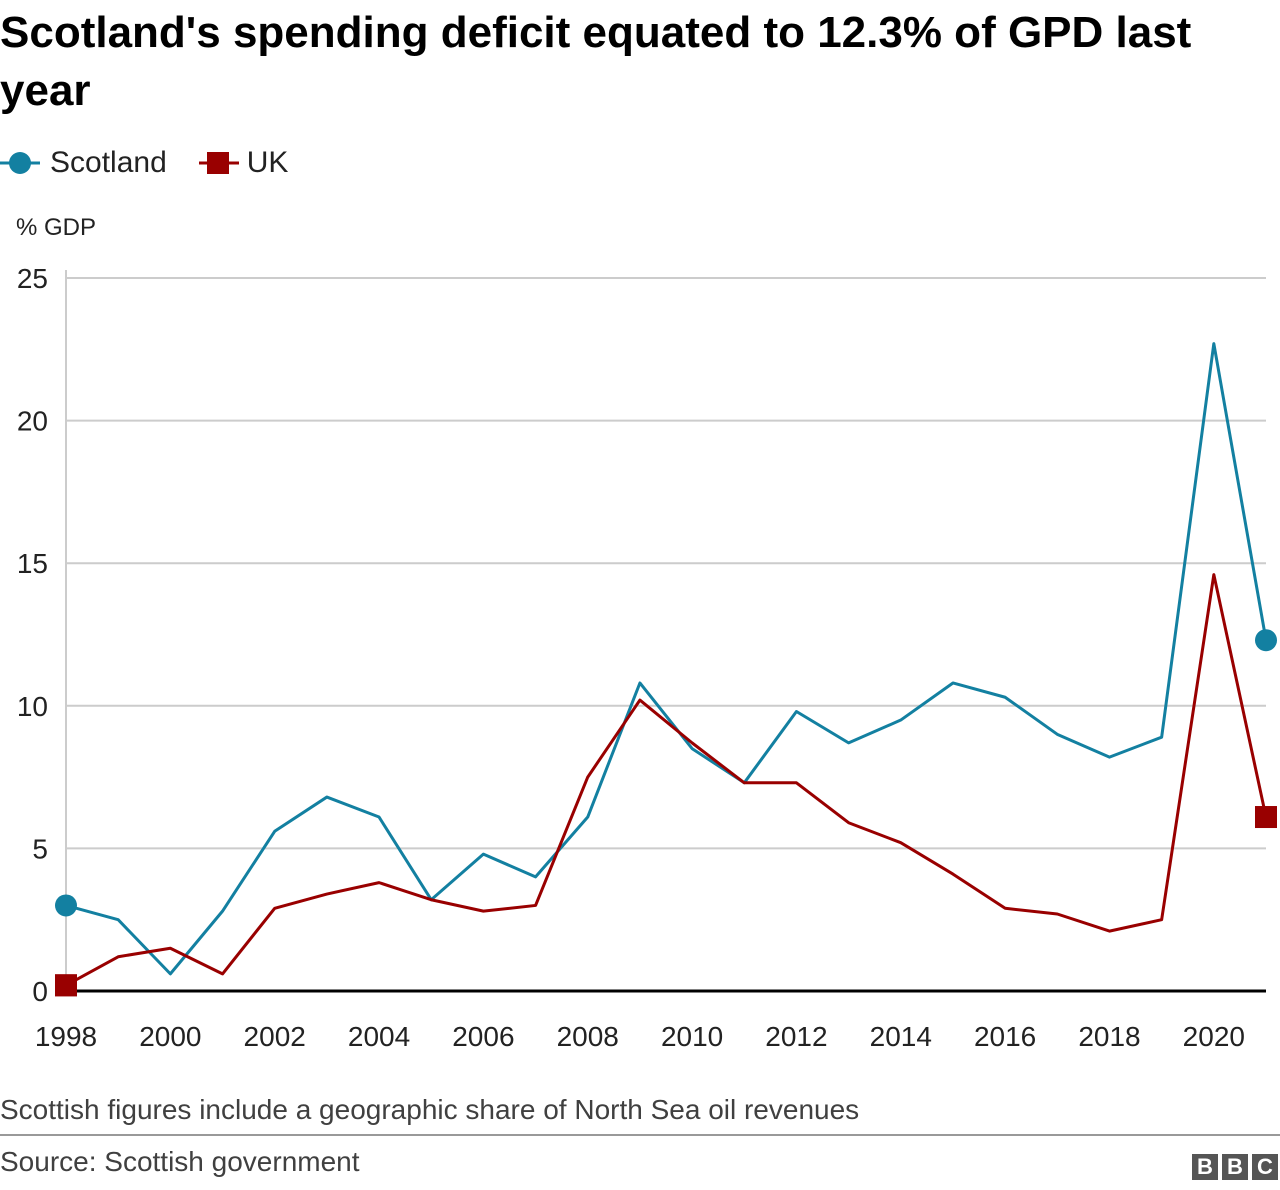 The height and width of the screenshot is (1190, 1280). Describe the element at coordinates (218, 163) in the screenshot. I see `square-marker-icon` at that location.